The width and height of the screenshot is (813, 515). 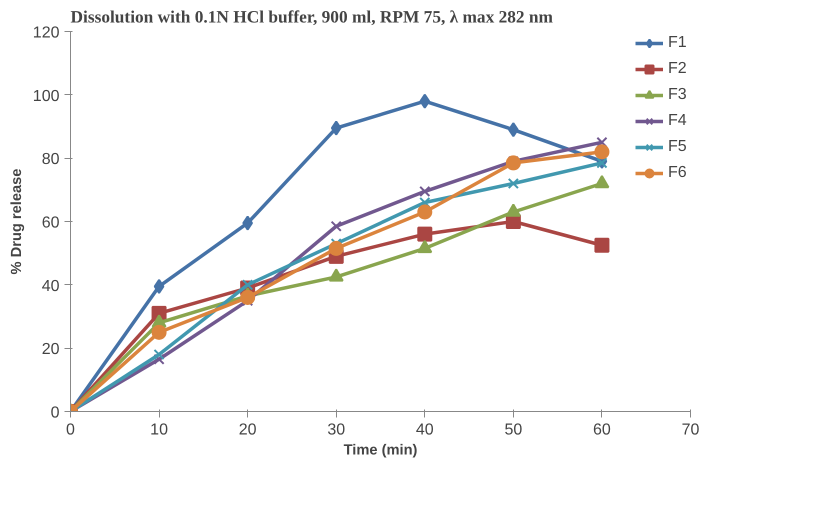 What do you see at coordinates (312, 17) in the screenshot?
I see `chart-title: Dissolution with 0.1N HCl buffer, 900 ml, RPM 75, λ max 282 nm` at bounding box center [312, 17].